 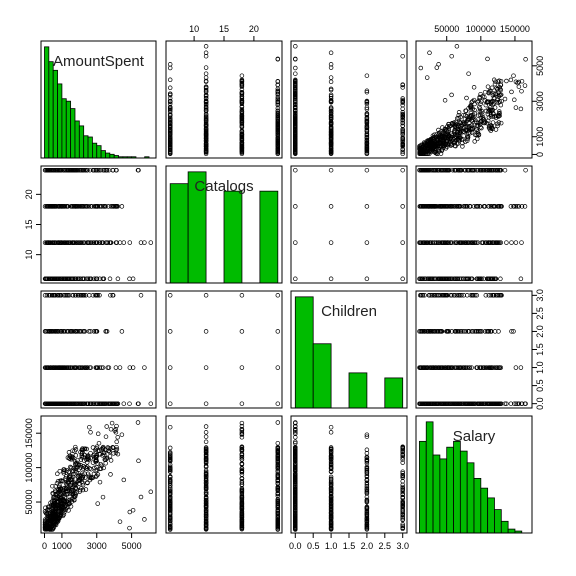 What do you see at coordinates (402, 546) in the screenshot?
I see `x-tick-label: 3.0` at bounding box center [402, 546].